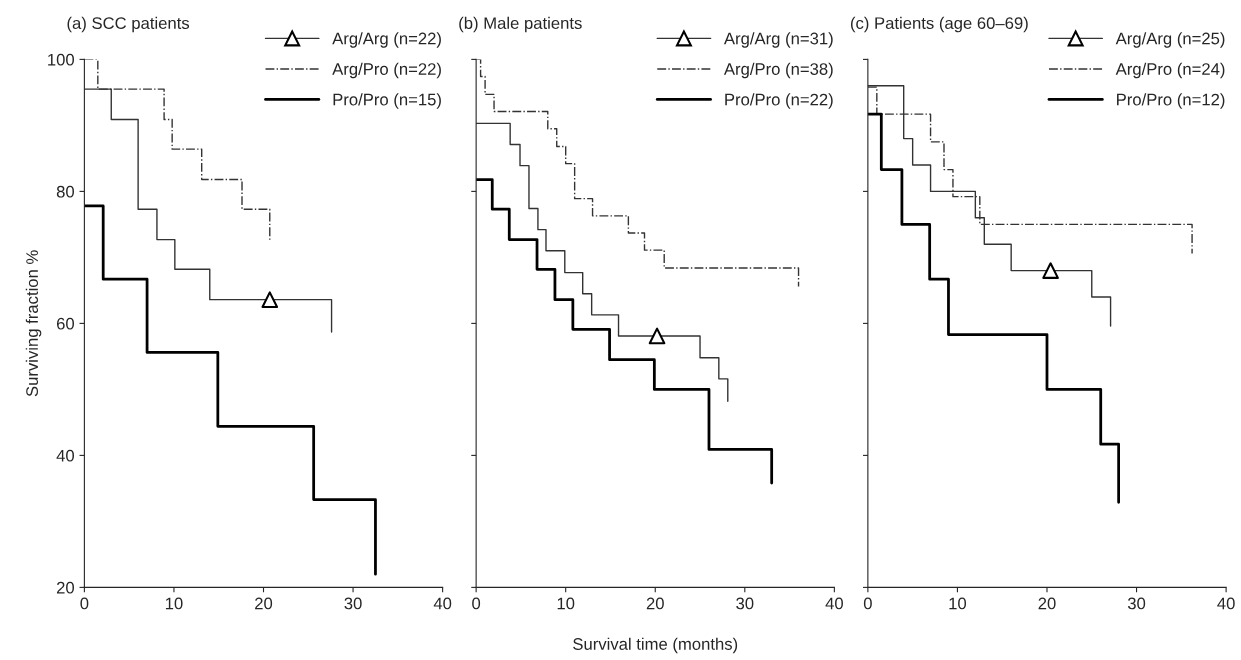 The image size is (1241, 660). Describe the element at coordinates (65, 455) in the screenshot. I see `y-tick-label: 40` at that location.